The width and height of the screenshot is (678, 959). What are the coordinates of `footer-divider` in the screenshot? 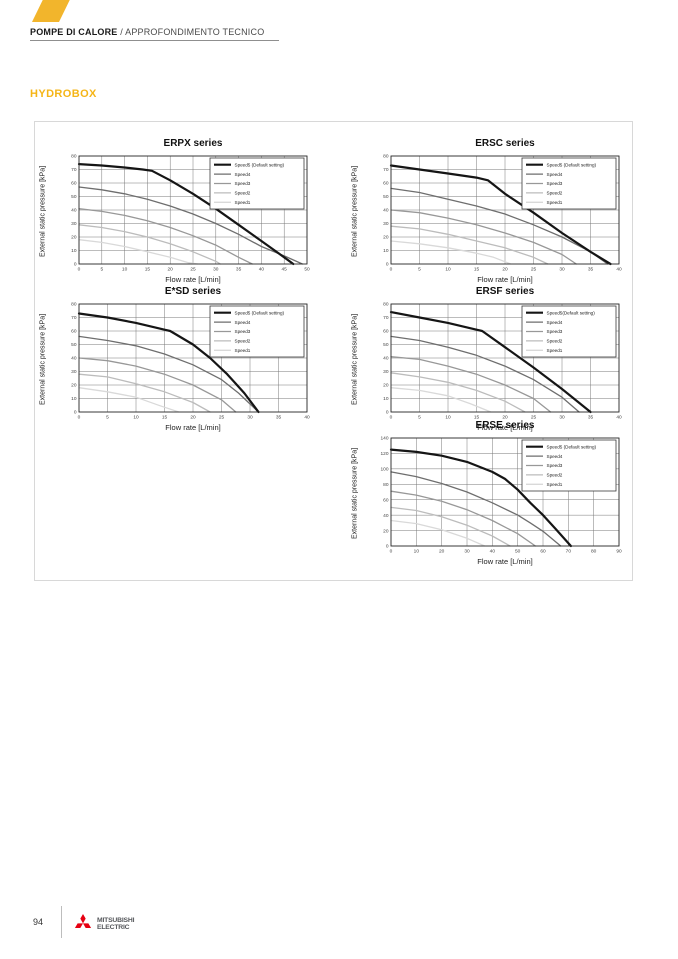 It's located at (61, 922).